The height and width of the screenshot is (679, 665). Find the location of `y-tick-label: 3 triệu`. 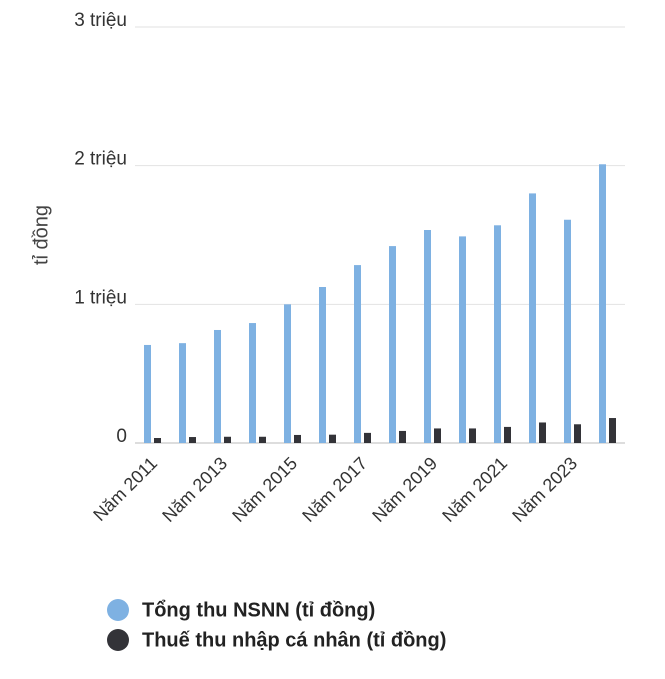

y-tick-label: 3 triệu is located at coordinates (100, 20).